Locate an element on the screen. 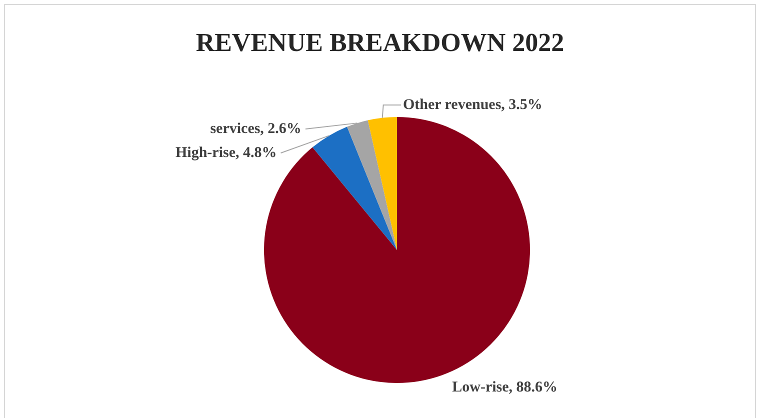 Image resolution: width=760 pixels, height=418 pixels. slice-label: Low-rise, 88.6% is located at coordinates (505, 387).